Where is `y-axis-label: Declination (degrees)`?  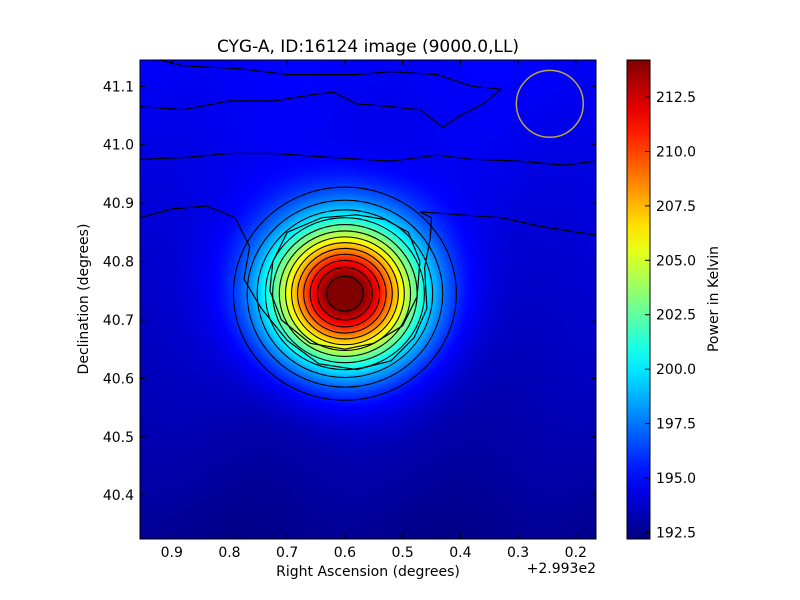 y-axis-label: Declination (degrees) is located at coordinates (84, 299).